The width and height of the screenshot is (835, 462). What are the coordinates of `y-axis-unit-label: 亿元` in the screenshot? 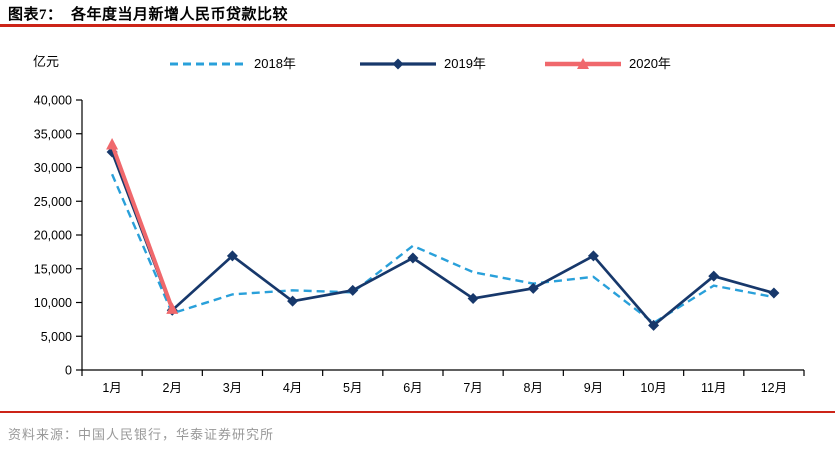 It's located at (46, 61).